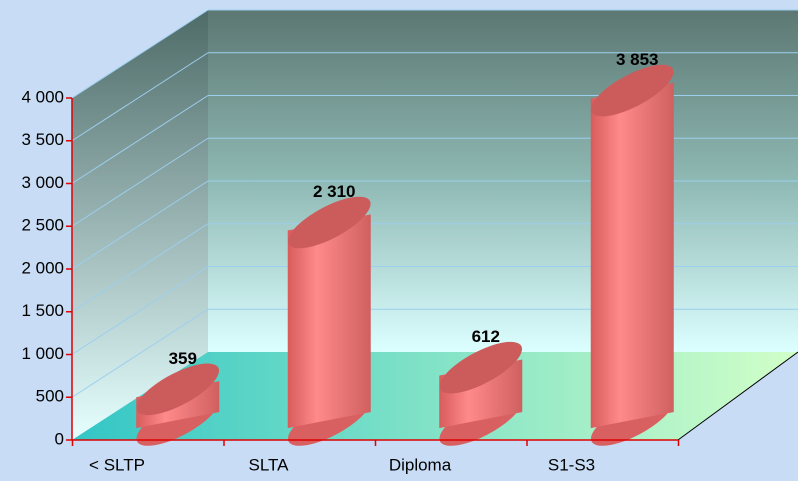 The width and height of the screenshot is (798, 481). I want to click on x-tick-label: < SLTP, so click(117, 464).